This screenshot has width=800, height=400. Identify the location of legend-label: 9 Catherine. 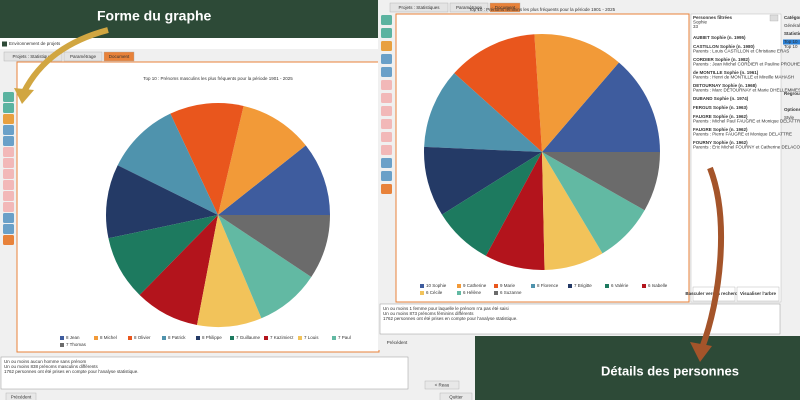
(475, 285).